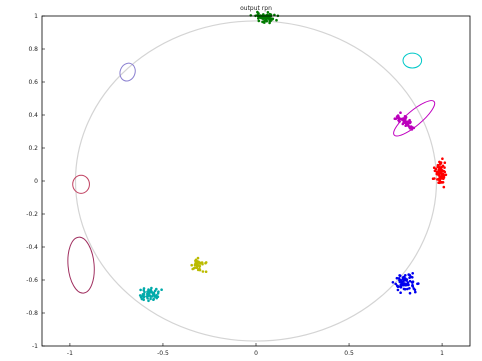 This screenshot has height=361, width=482. Describe the element at coordinates (33, 49) in the screenshot. I see `y-tick-label: 0.8` at that location.